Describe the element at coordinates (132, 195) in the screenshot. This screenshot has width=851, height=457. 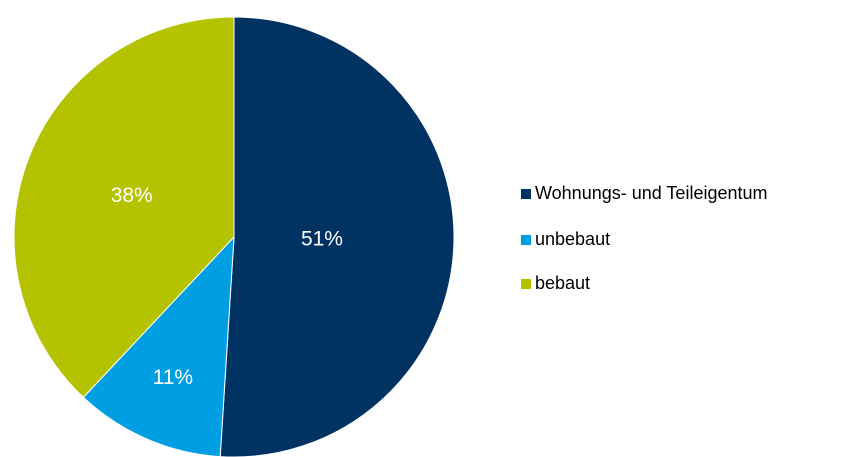
I see `data-label: 38%` at that location.